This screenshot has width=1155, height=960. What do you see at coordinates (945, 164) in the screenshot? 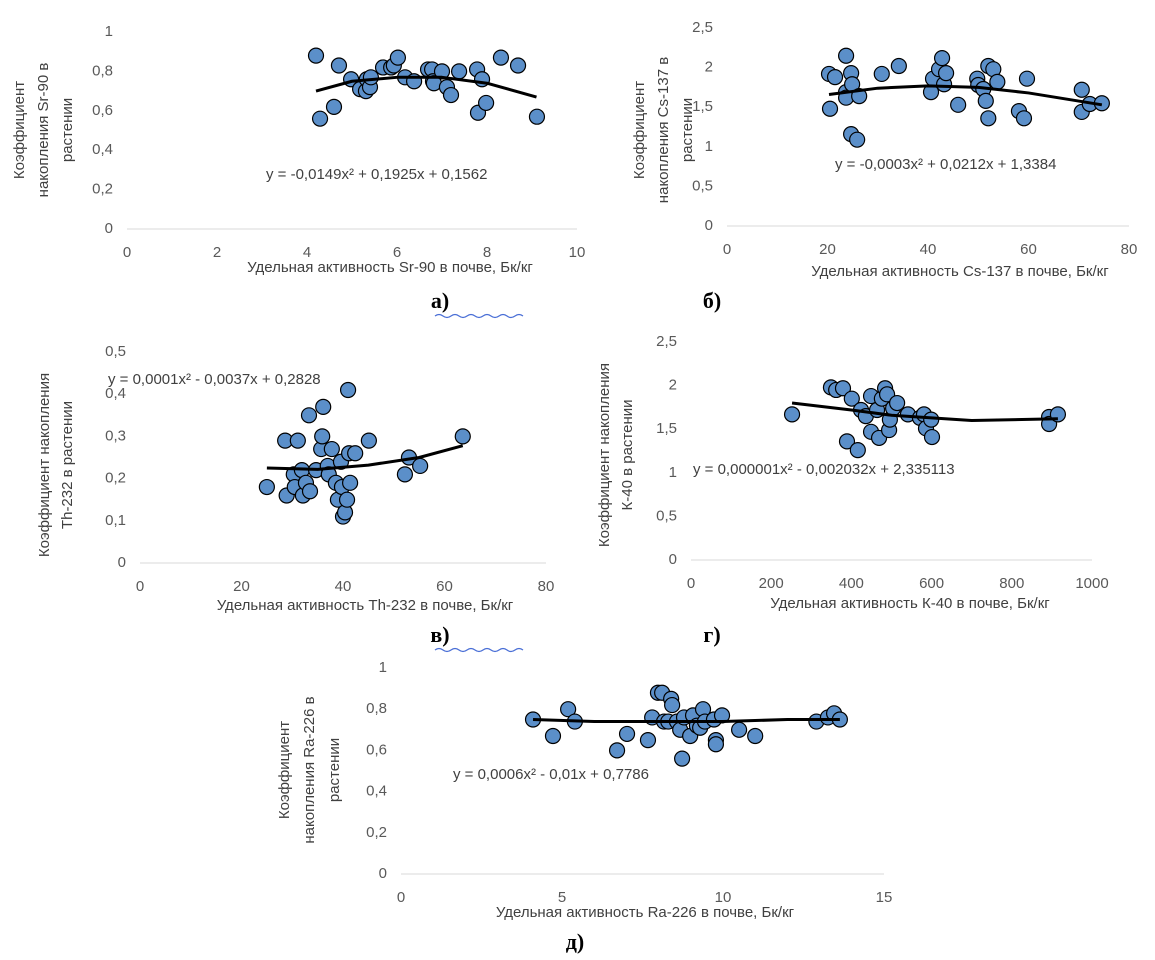
I see `trendline-equation: y = -0,0003x² + 0,0212x + 1,3384` at bounding box center [945, 164].